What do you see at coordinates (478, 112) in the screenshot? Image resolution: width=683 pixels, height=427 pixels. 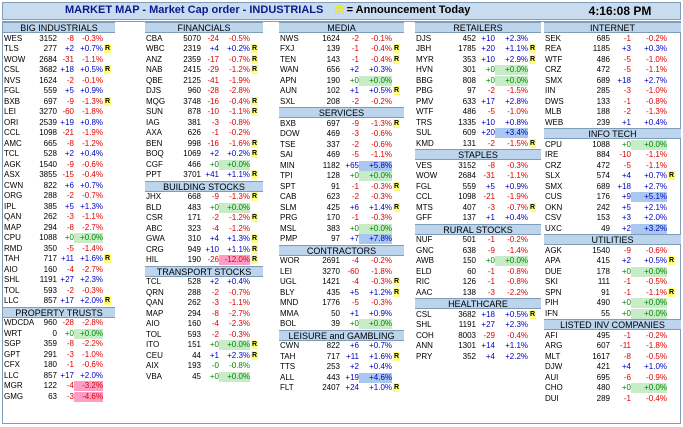 I see `stock-row: WTF 486 -5 -1.0%` at bounding box center [478, 112].